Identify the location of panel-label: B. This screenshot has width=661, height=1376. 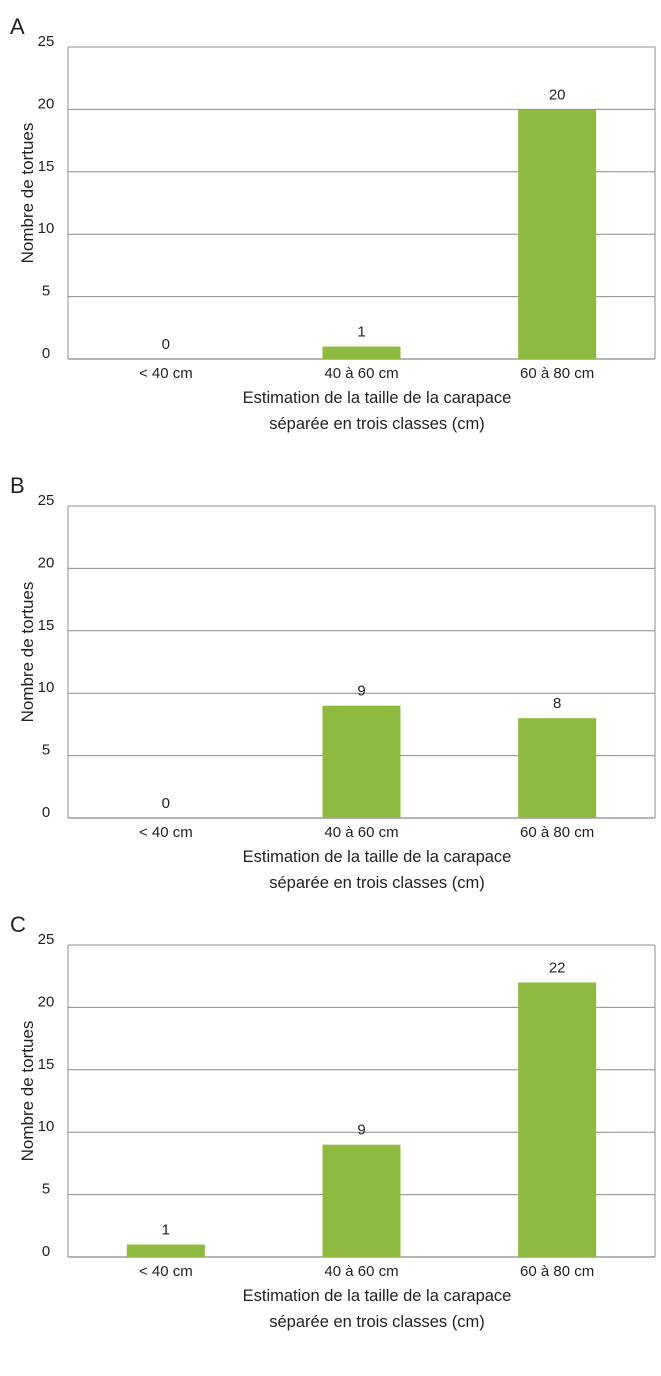
(17, 485).